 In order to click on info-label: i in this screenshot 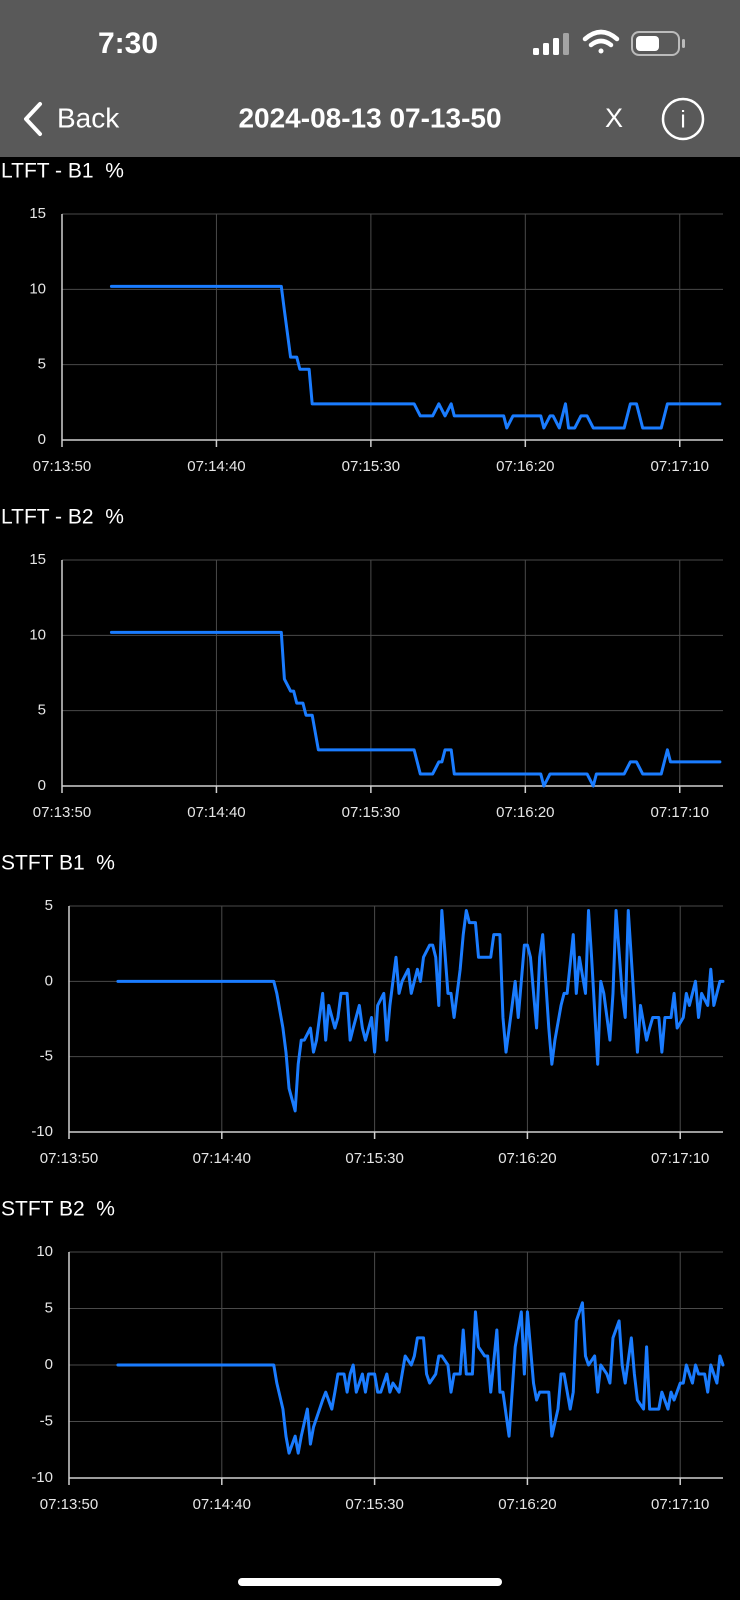, I will do `click(682, 119)`.